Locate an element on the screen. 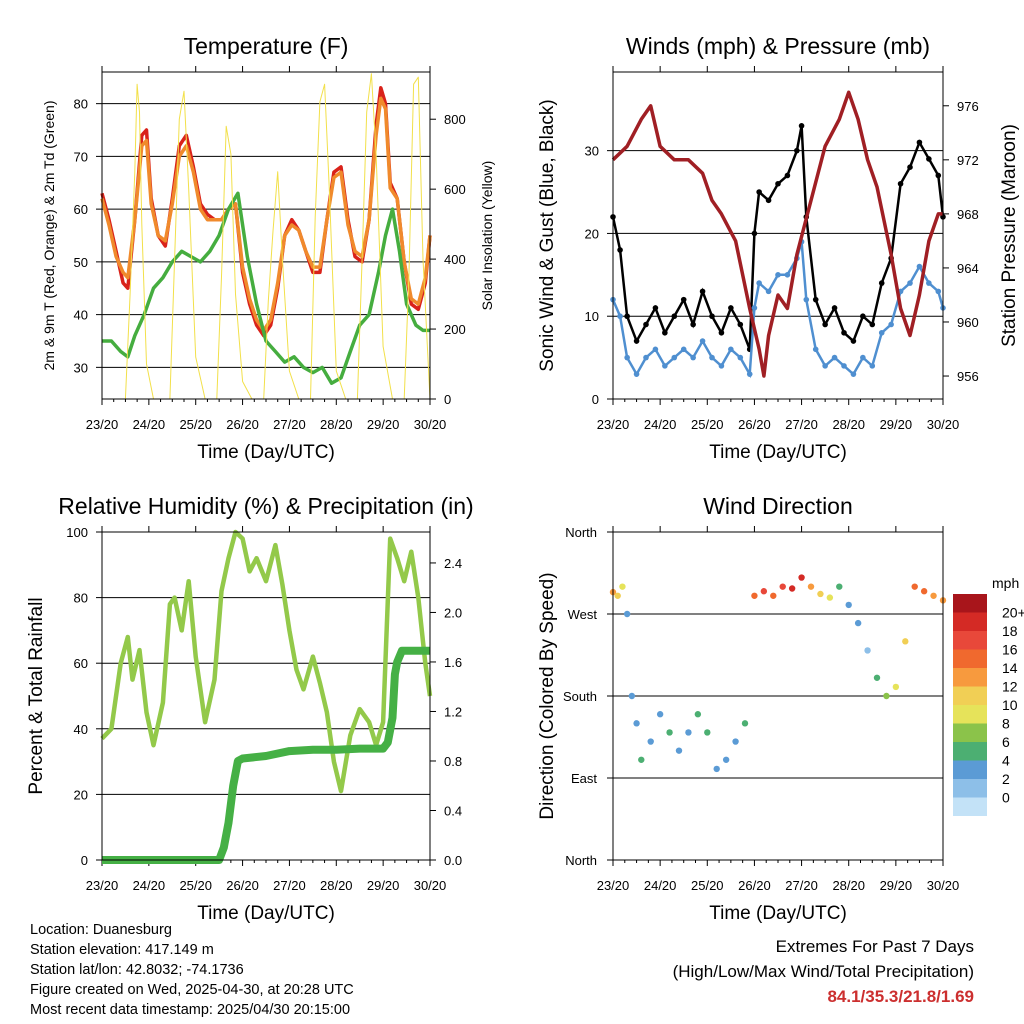 Image resolution: width=1024 pixels, height=1024 pixels. legend-label: 12 is located at coordinates (1010, 687).